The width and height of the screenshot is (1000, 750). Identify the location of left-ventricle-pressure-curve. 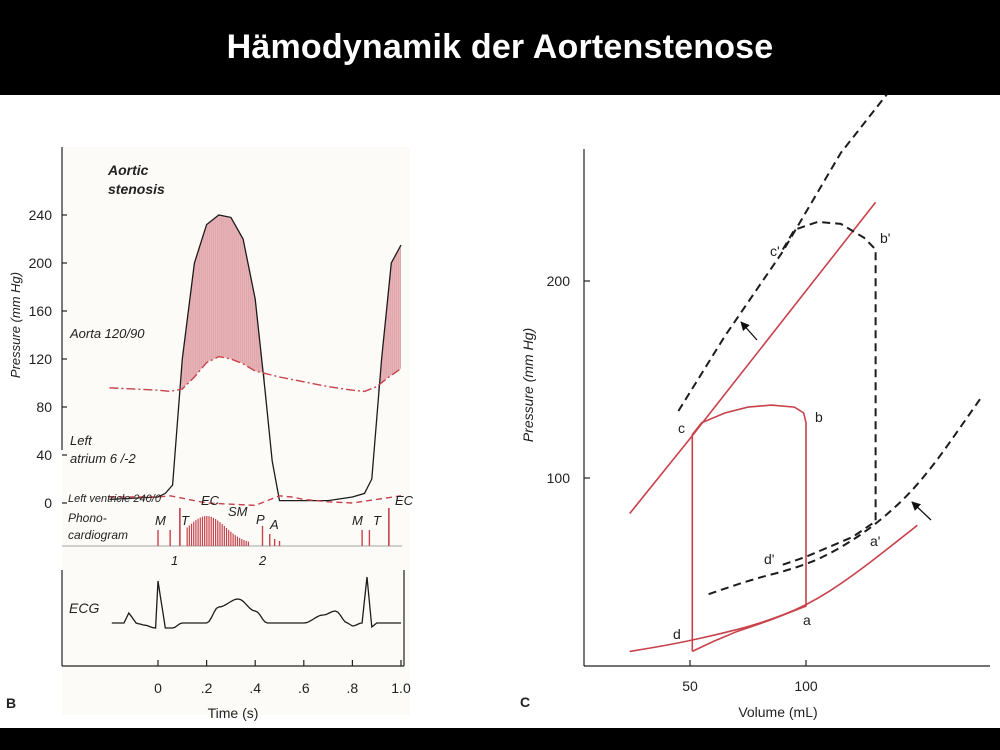
(255, 358).